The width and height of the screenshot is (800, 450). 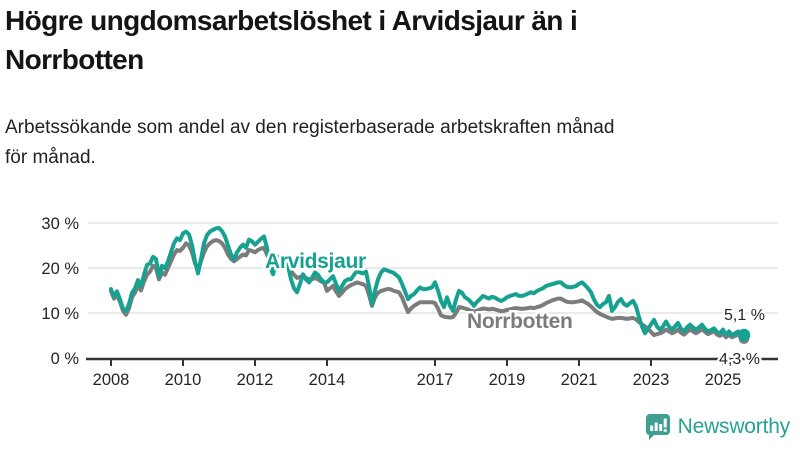 What do you see at coordinates (435, 380) in the screenshot?
I see `x-tick-label: 2017` at bounding box center [435, 380].